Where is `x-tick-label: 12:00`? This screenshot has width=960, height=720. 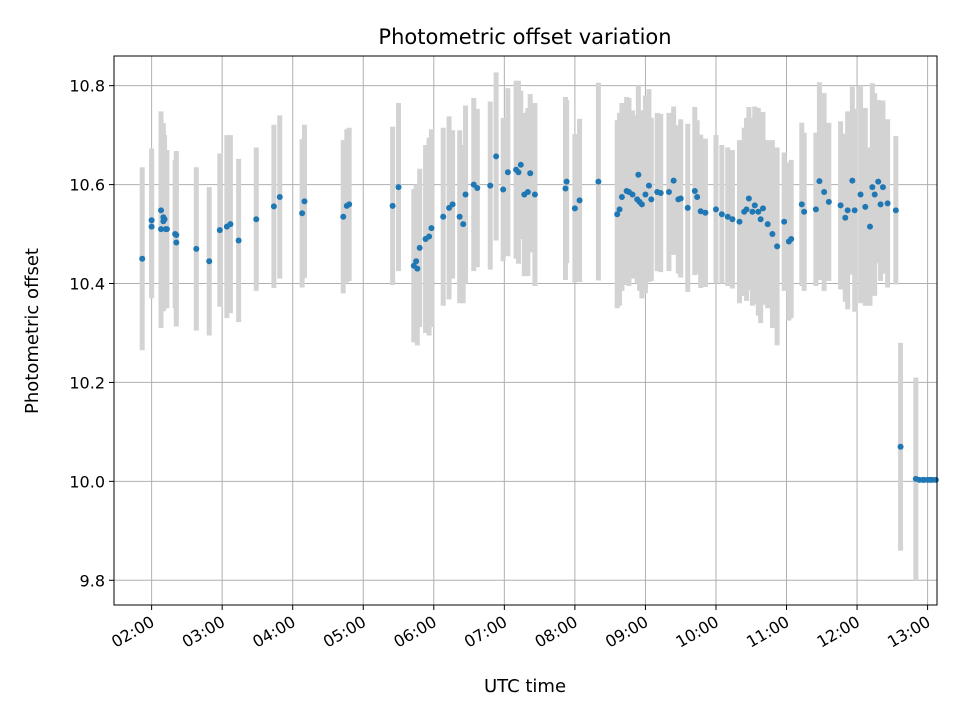
x-tick-label: 12:00 is located at coordinates (838, 632).